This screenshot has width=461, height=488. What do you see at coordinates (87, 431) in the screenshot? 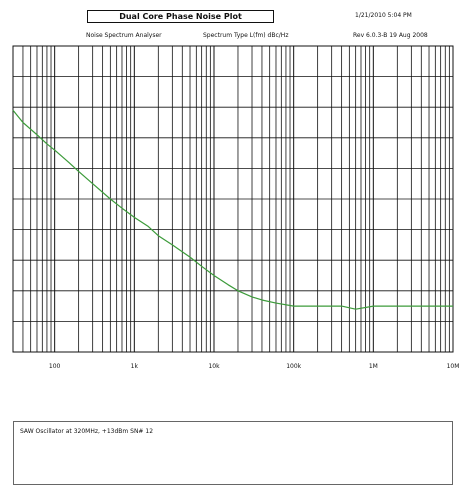
I see `notes-text: SAW Oscillator at 320MHz, +13dBm SN# 12` at bounding box center [87, 431].